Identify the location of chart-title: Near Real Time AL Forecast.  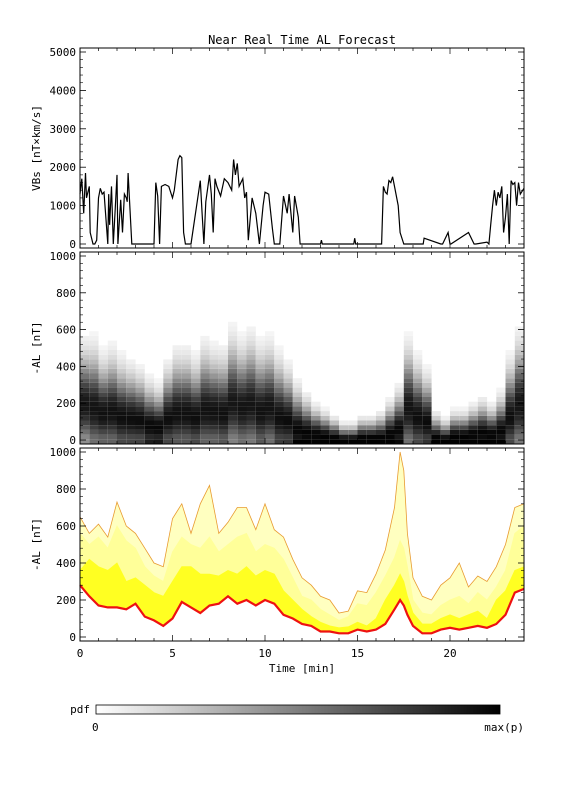
(302, 40).